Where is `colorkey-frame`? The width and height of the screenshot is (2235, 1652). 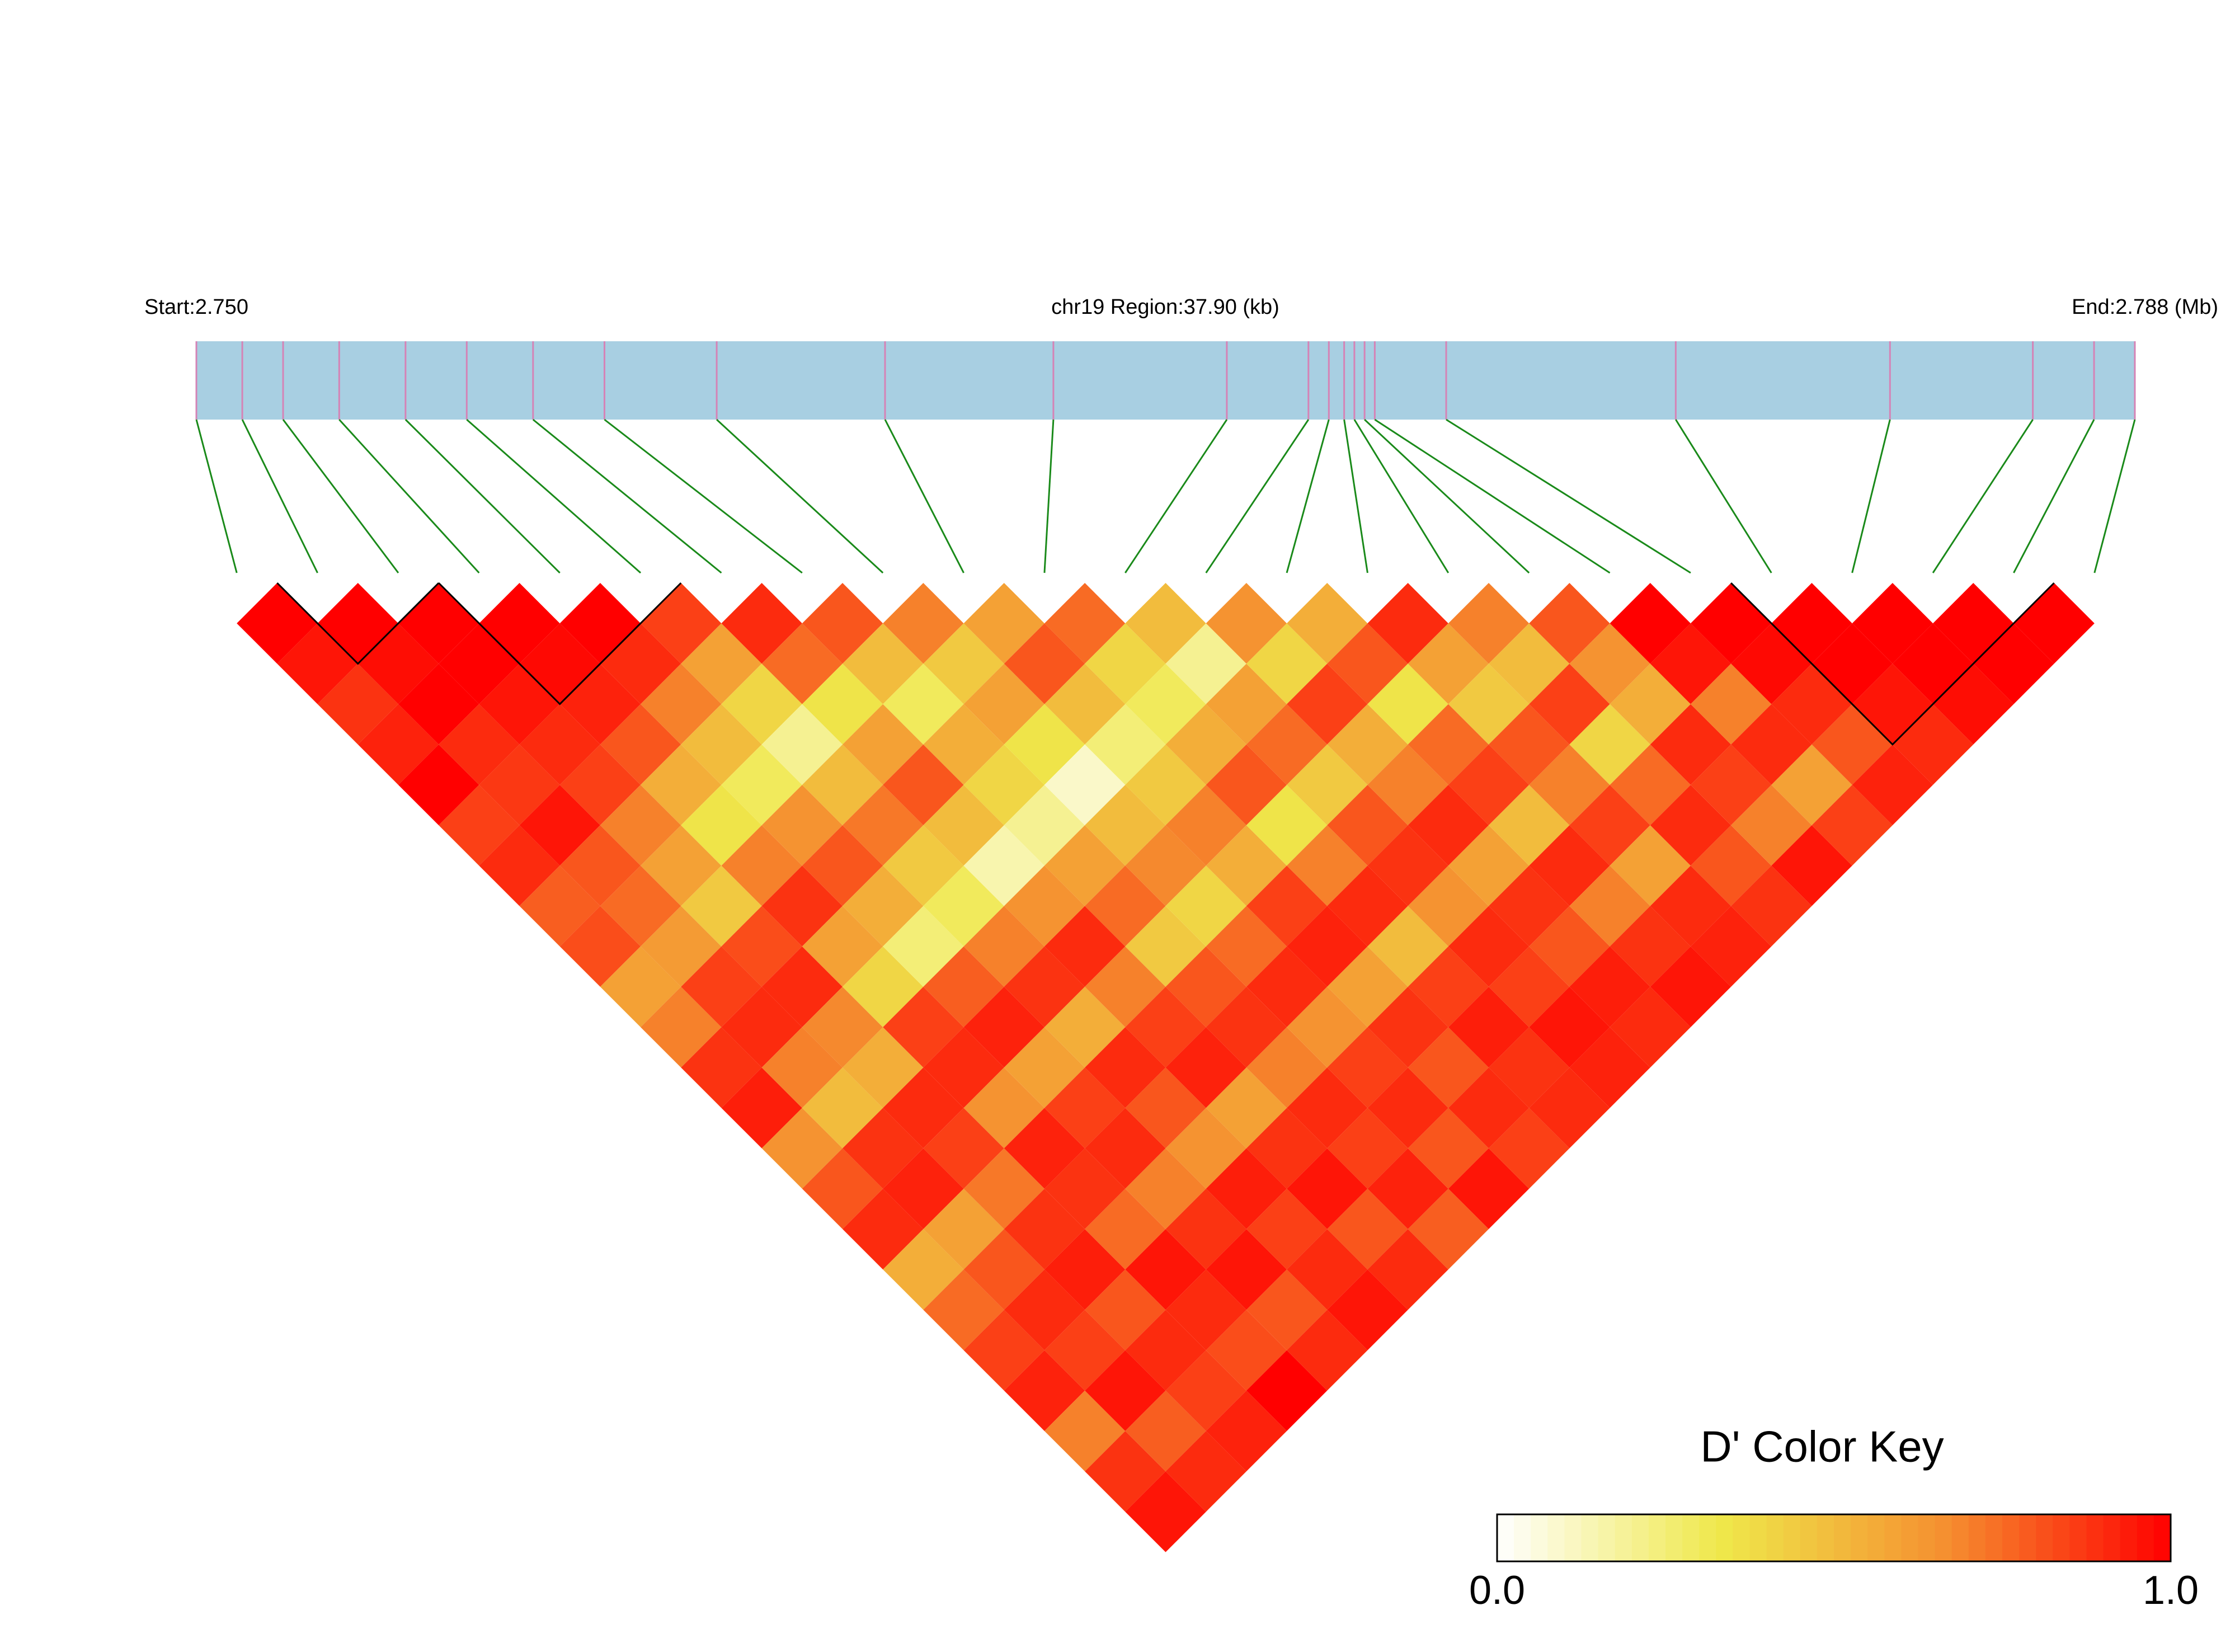 colorkey-frame is located at coordinates (1834, 1537).